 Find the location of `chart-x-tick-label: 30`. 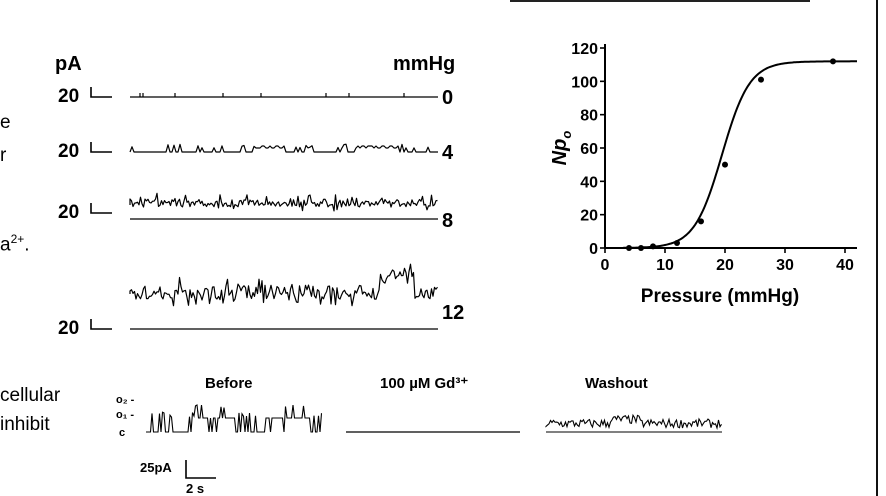

chart-x-tick-label: 30 is located at coordinates (785, 265).